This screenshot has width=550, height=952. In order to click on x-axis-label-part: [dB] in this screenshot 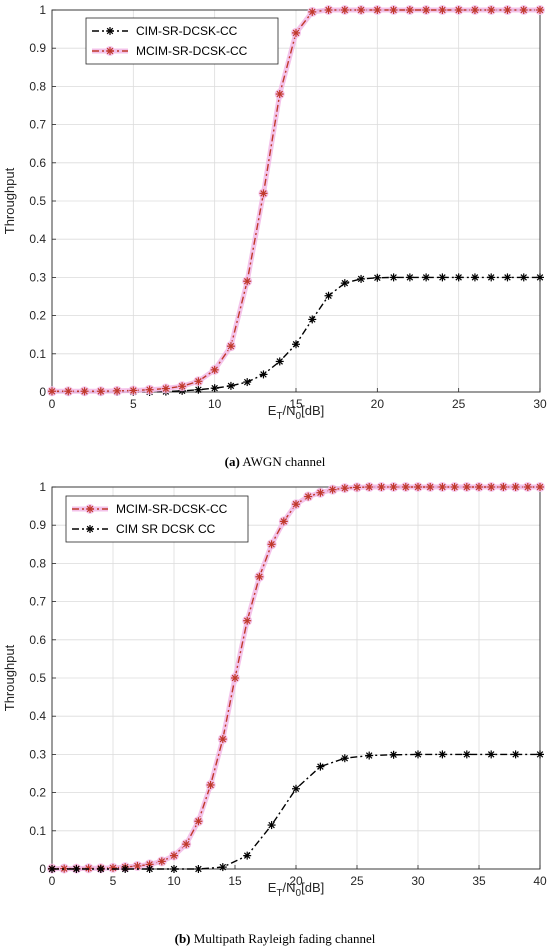, I will do `click(312, 887)`.